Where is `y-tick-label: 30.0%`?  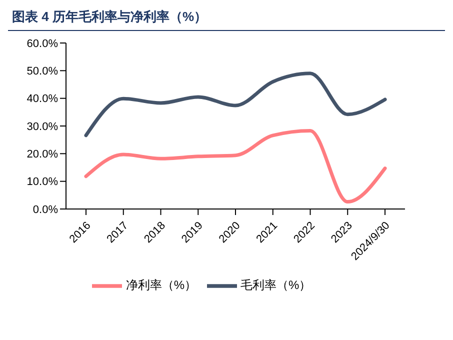
y-tick-label: 30.0% is located at coordinates (42, 126).